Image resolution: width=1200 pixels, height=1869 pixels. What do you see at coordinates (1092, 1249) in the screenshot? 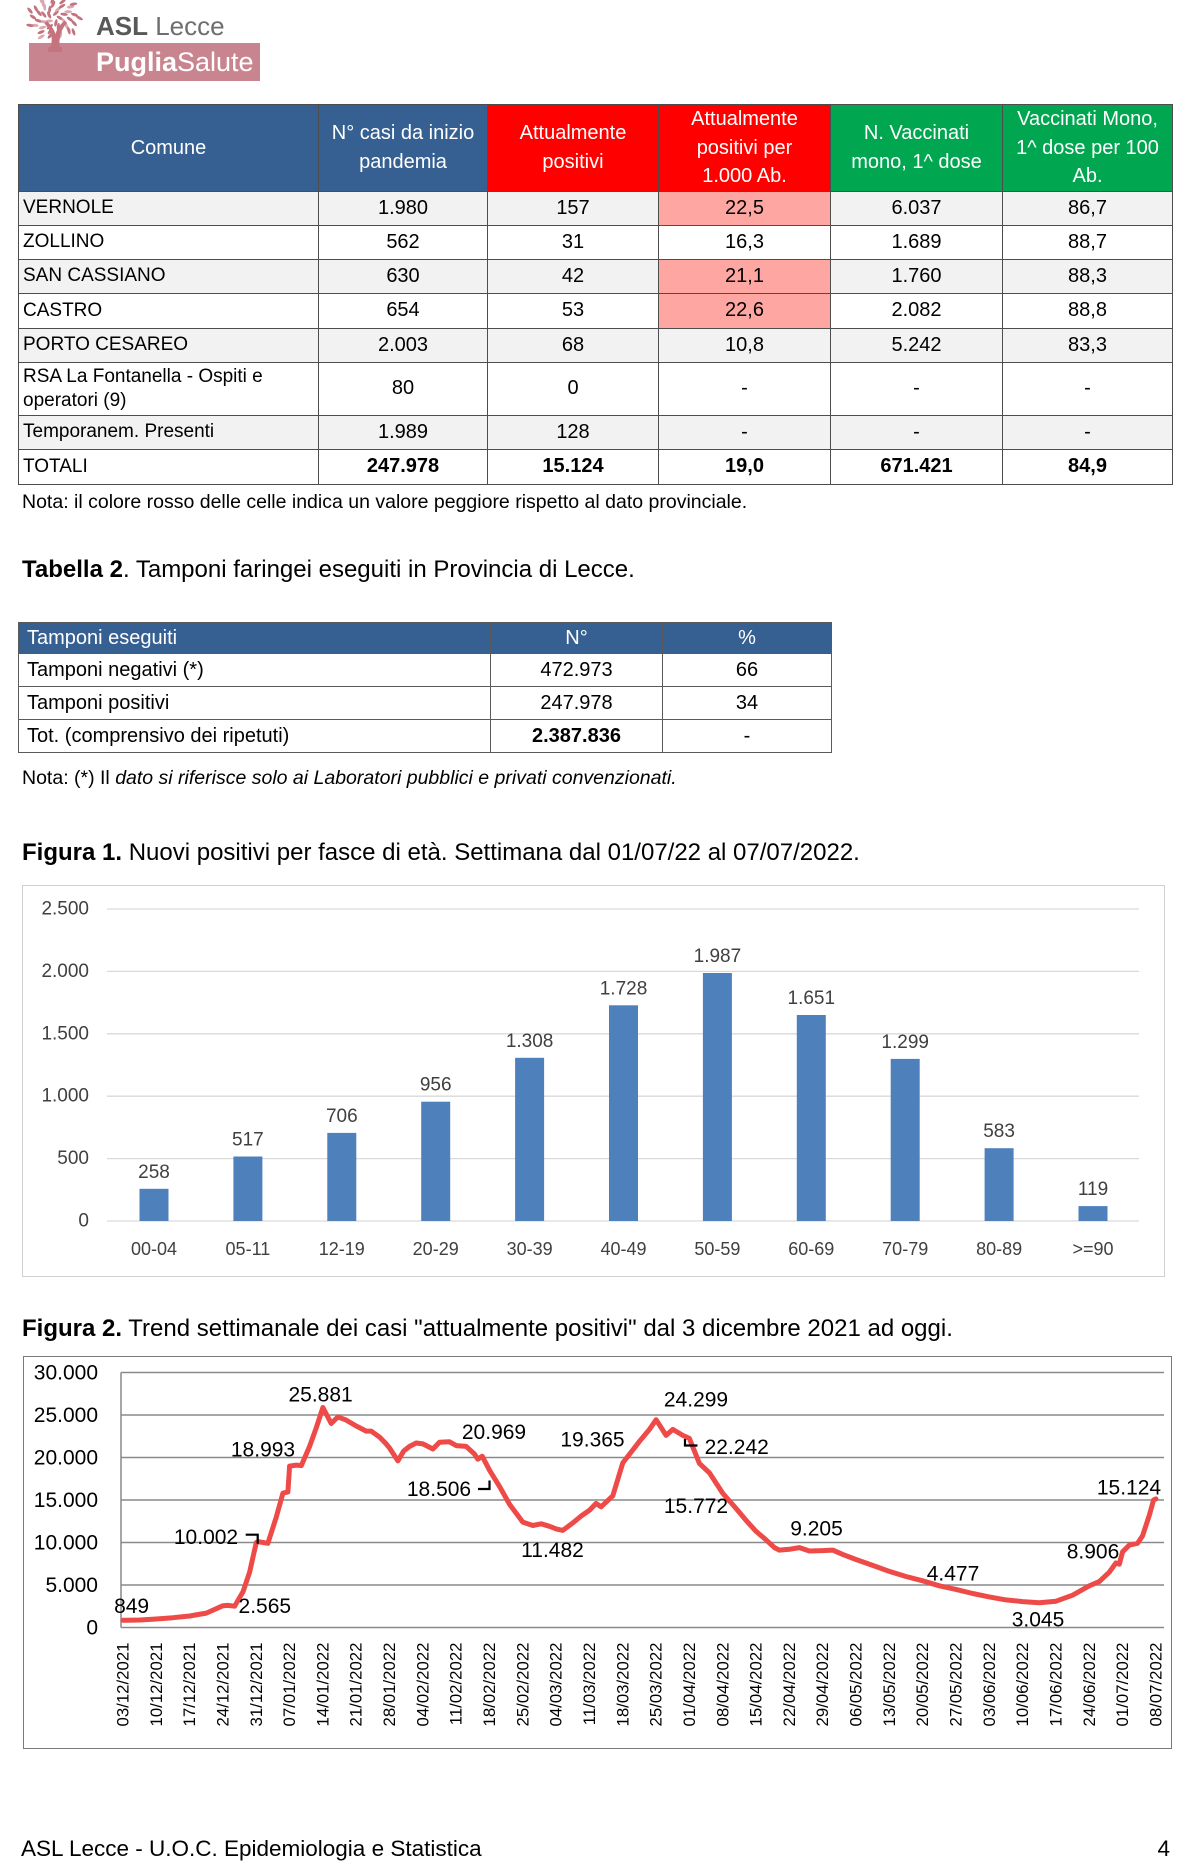
I see `svg-text: >=90` at bounding box center [1092, 1249].